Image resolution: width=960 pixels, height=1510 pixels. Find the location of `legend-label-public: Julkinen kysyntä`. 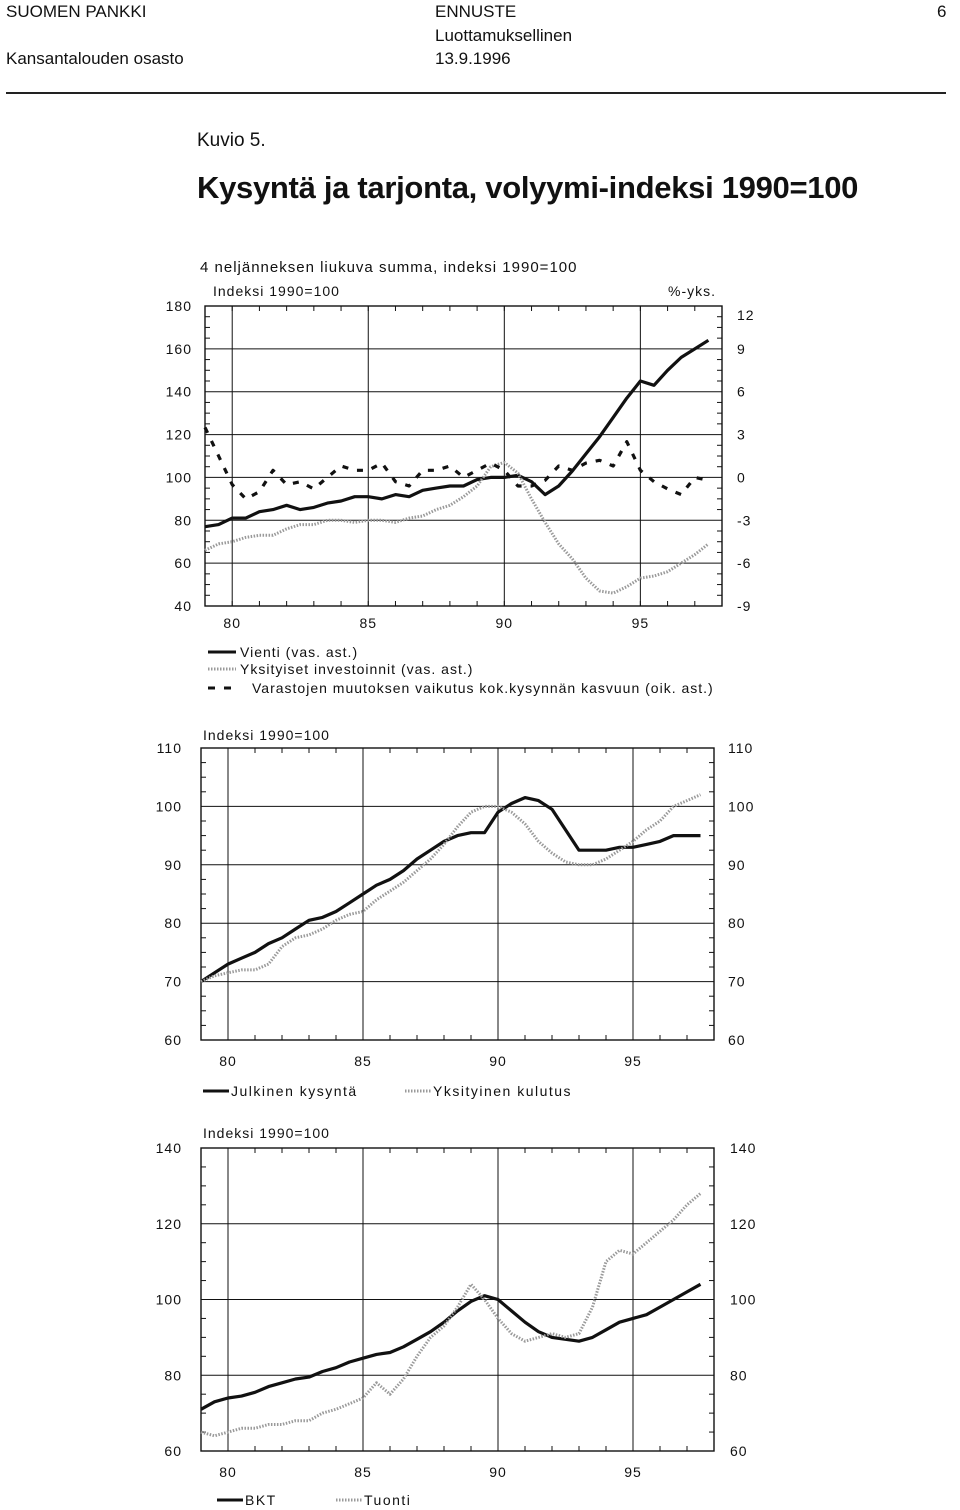

legend-label-public: Julkinen kysyntä is located at coordinates (294, 1091).